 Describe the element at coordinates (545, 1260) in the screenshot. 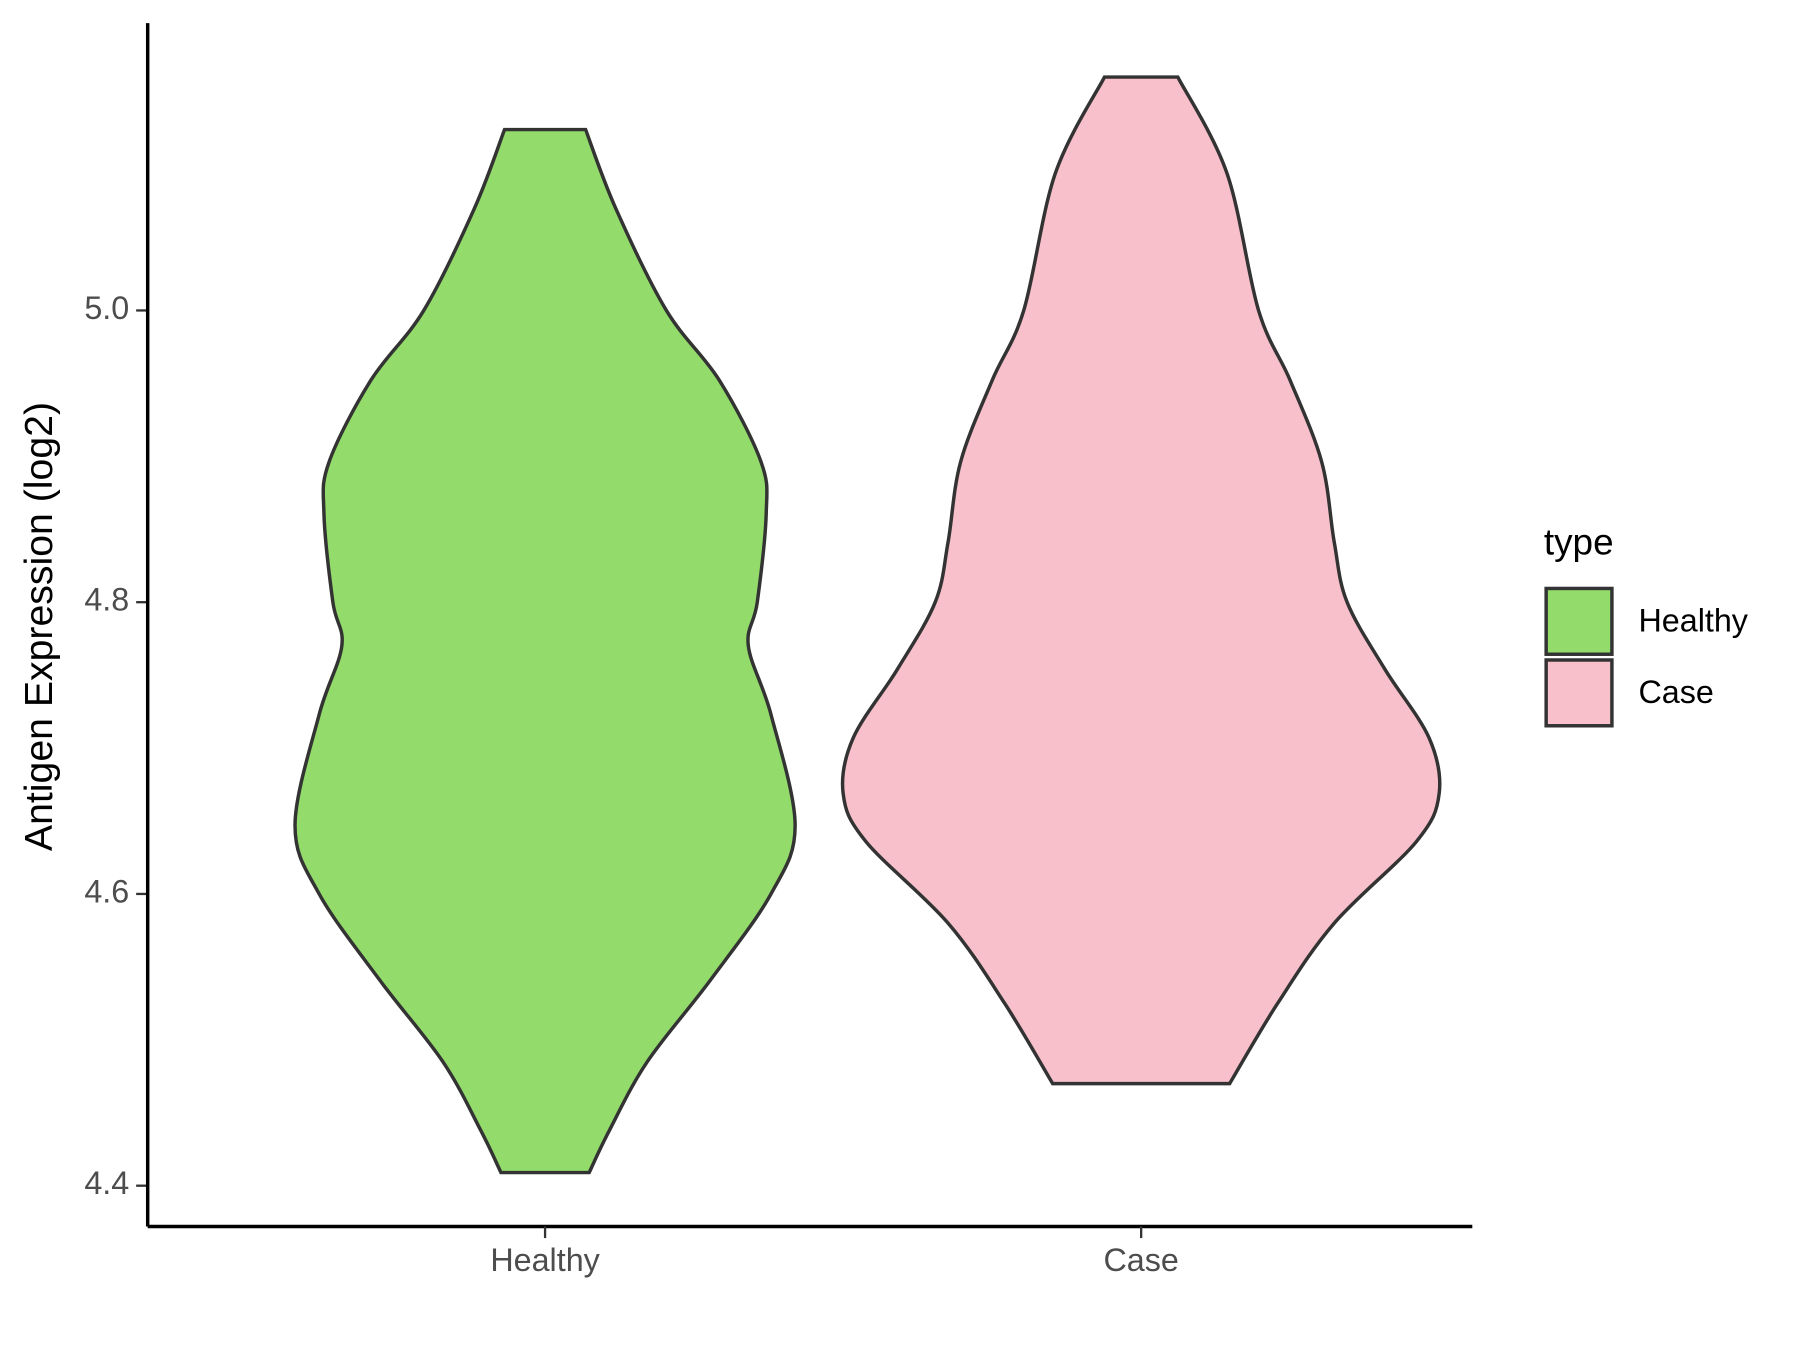

I see `x-tick-label: Healthy` at that location.